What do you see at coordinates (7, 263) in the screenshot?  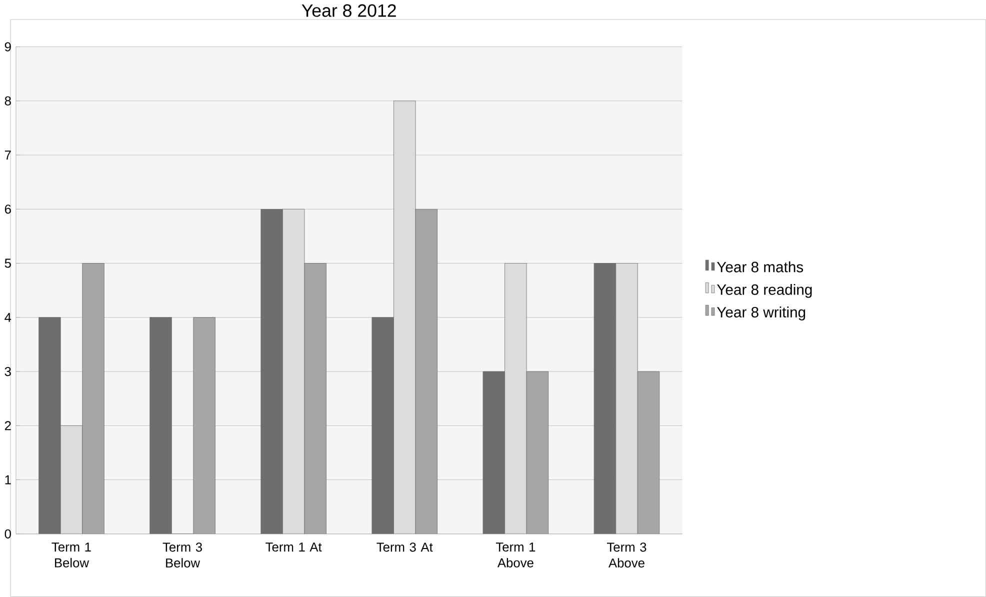 I see `y-tick-label: 5` at bounding box center [7, 263].